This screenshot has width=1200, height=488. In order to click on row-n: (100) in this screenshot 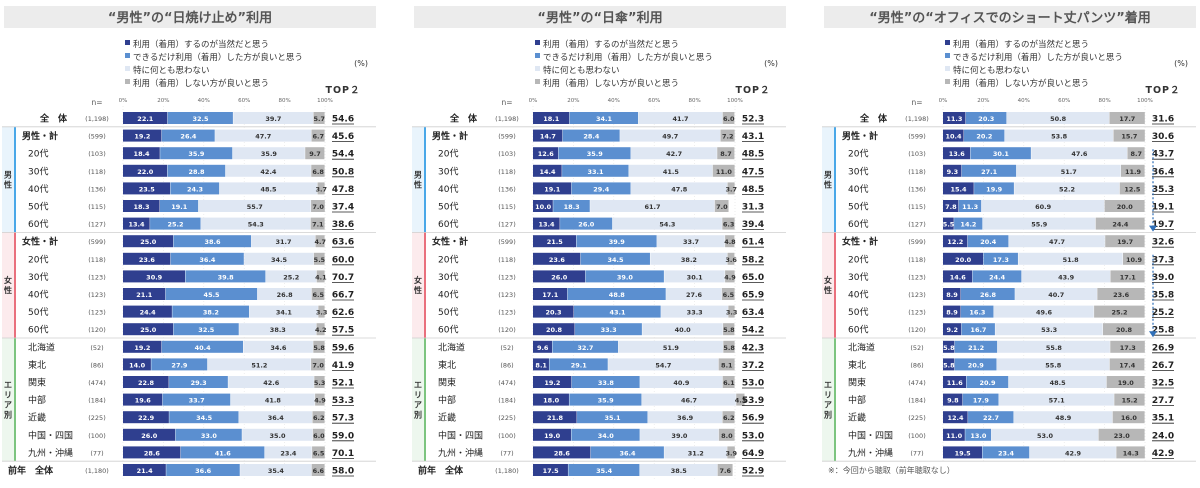, I will do `click(916, 436)`.